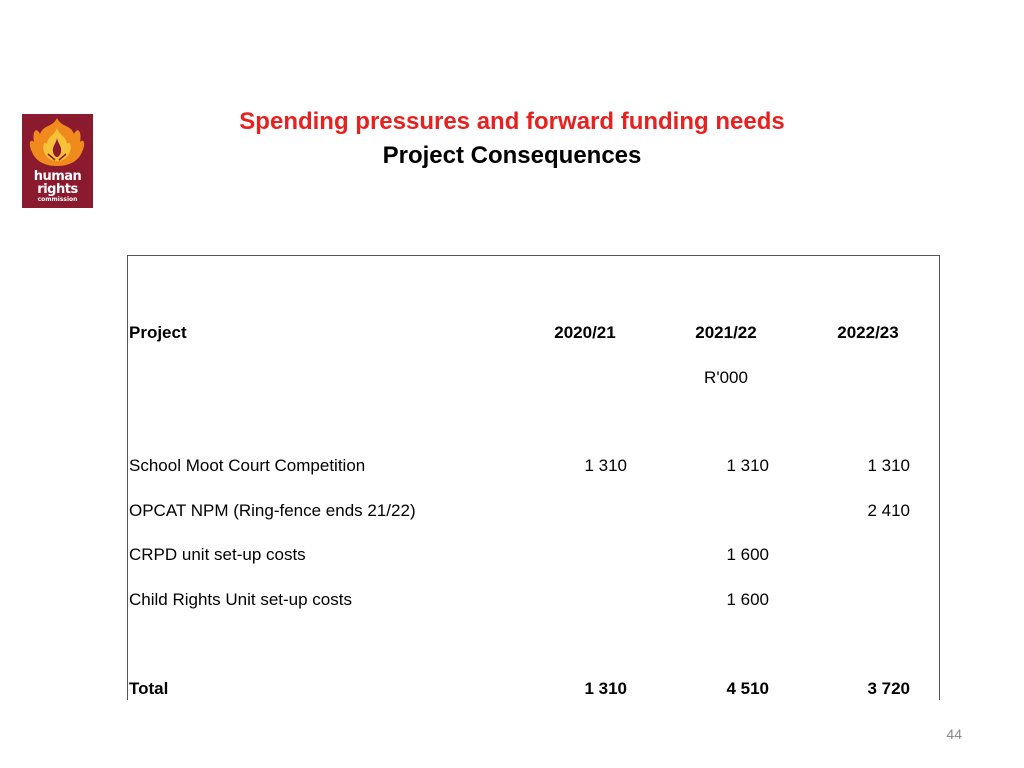 The height and width of the screenshot is (768, 1024). Describe the element at coordinates (585, 332) in the screenshot. I see `header-2020-21: 2020/21` at that location.